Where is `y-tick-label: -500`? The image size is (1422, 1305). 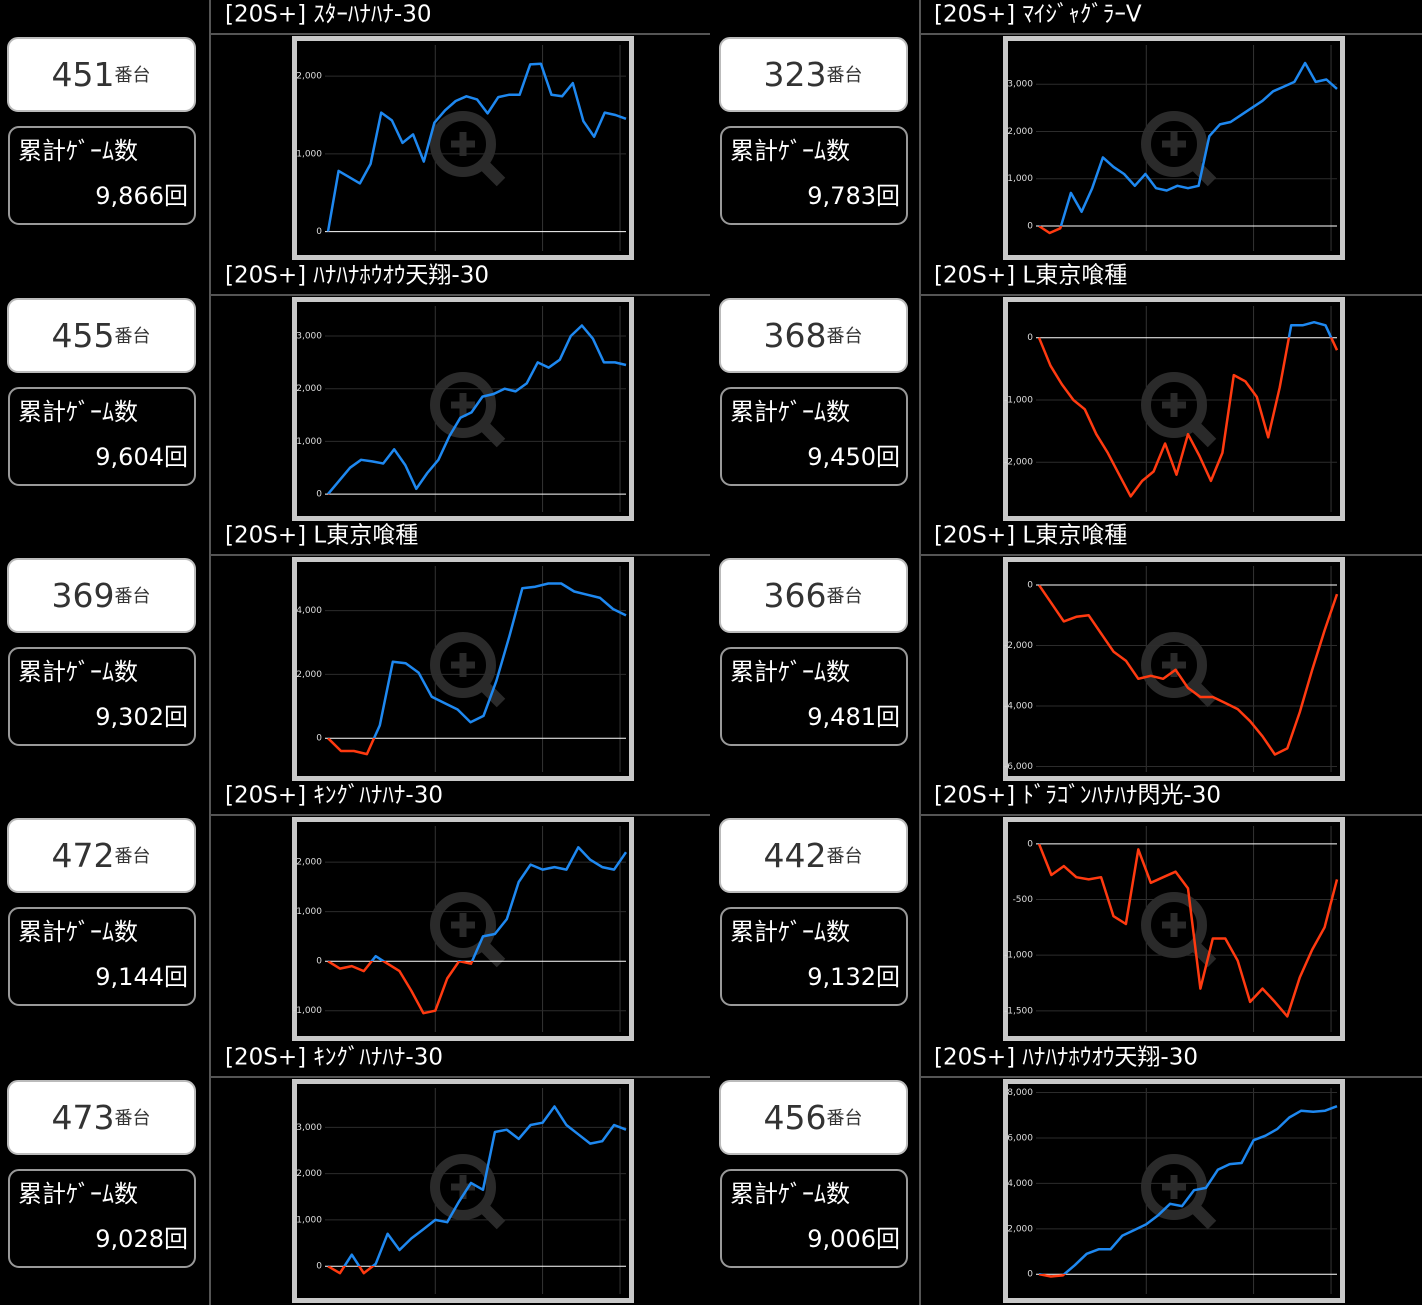
y-tick-label: -500 is located at coordinates (1023, 900).